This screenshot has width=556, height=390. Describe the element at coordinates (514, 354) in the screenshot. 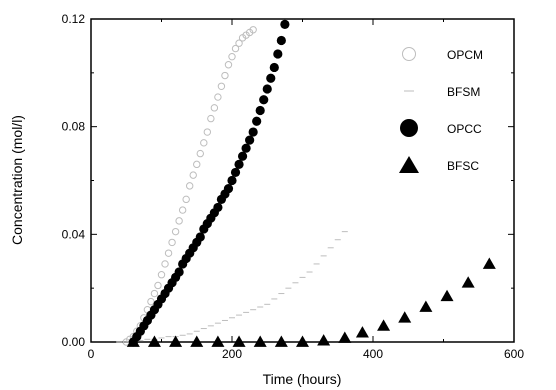

I see `x-tick-label: 600` at that location.